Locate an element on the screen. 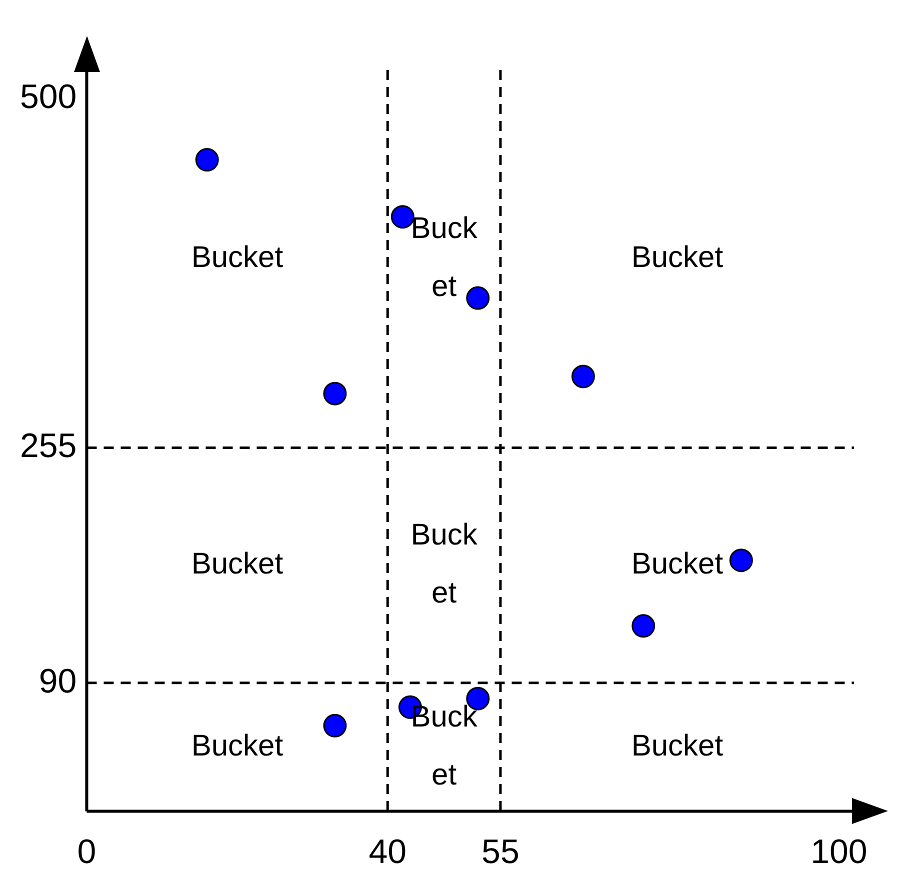 This screenshot has width=899, height=896. x-tick-label: 0 is located at coordinates (86, 851).